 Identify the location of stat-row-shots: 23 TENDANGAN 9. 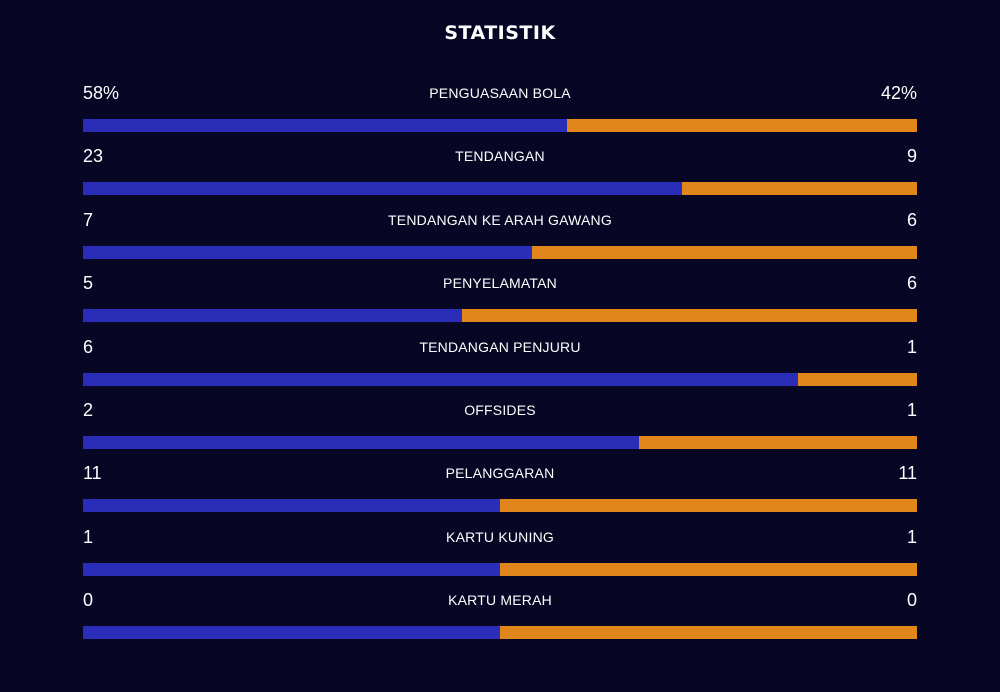
(500, 174).